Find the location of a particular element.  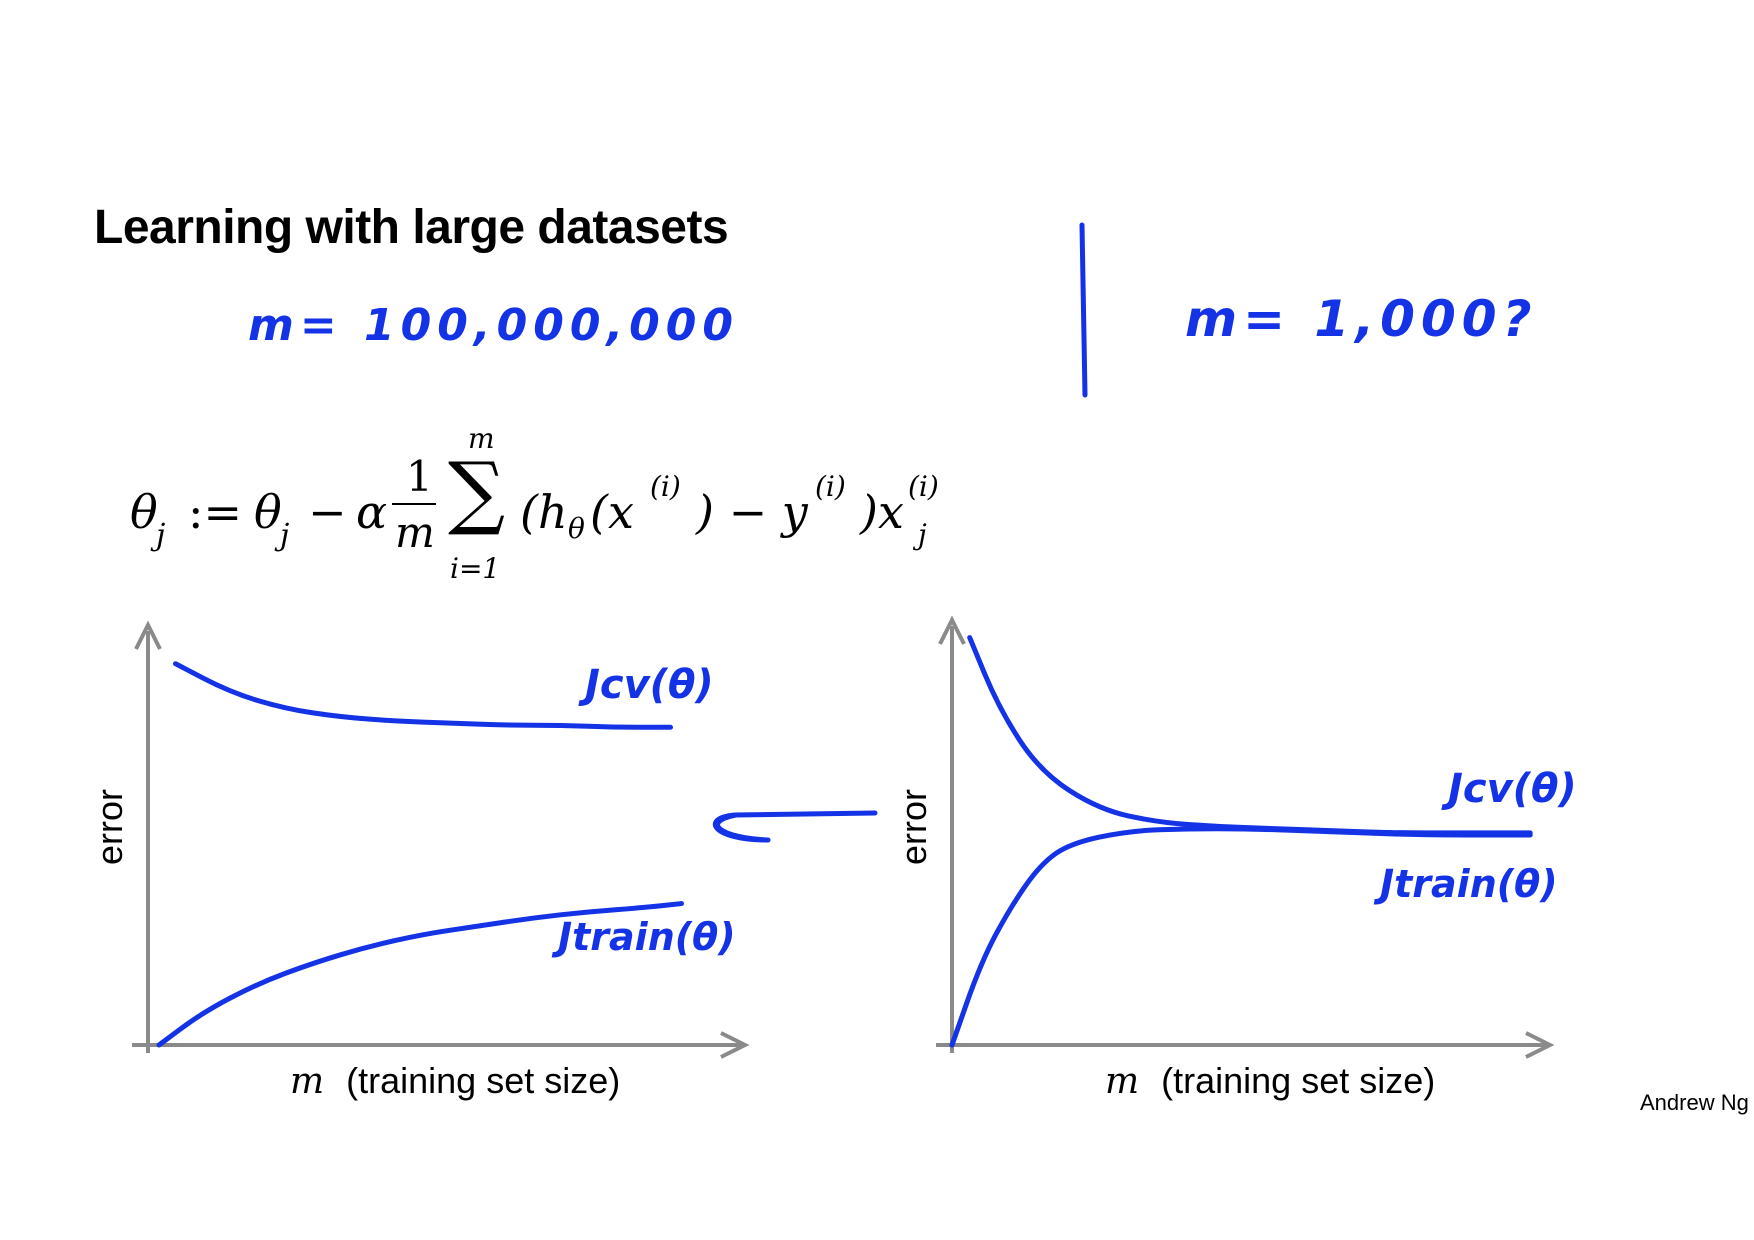

eq-y-sup: (i) is located at coordinates (830, 486).